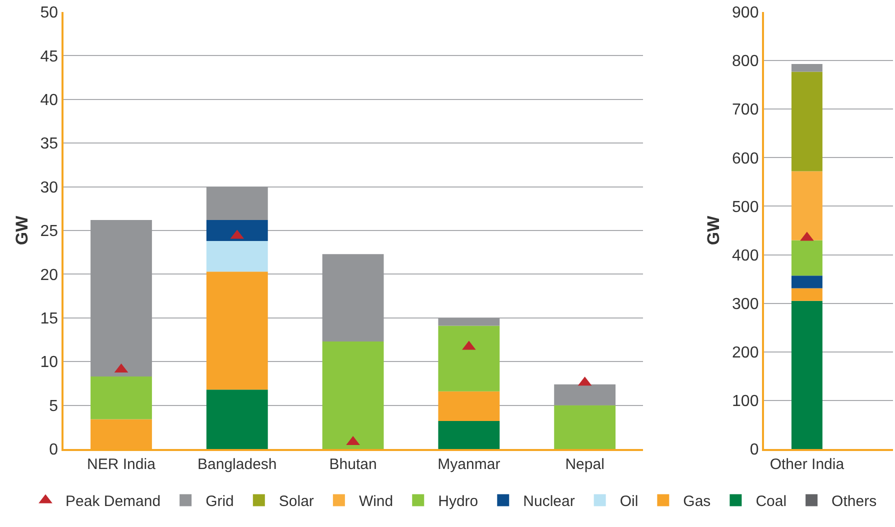 The width and height of the screenshot is (895, 527). What do you see at coordinates (296, 501) in the screenshot?
I see `legend-label: Solar` at bounding box center [296, 501].